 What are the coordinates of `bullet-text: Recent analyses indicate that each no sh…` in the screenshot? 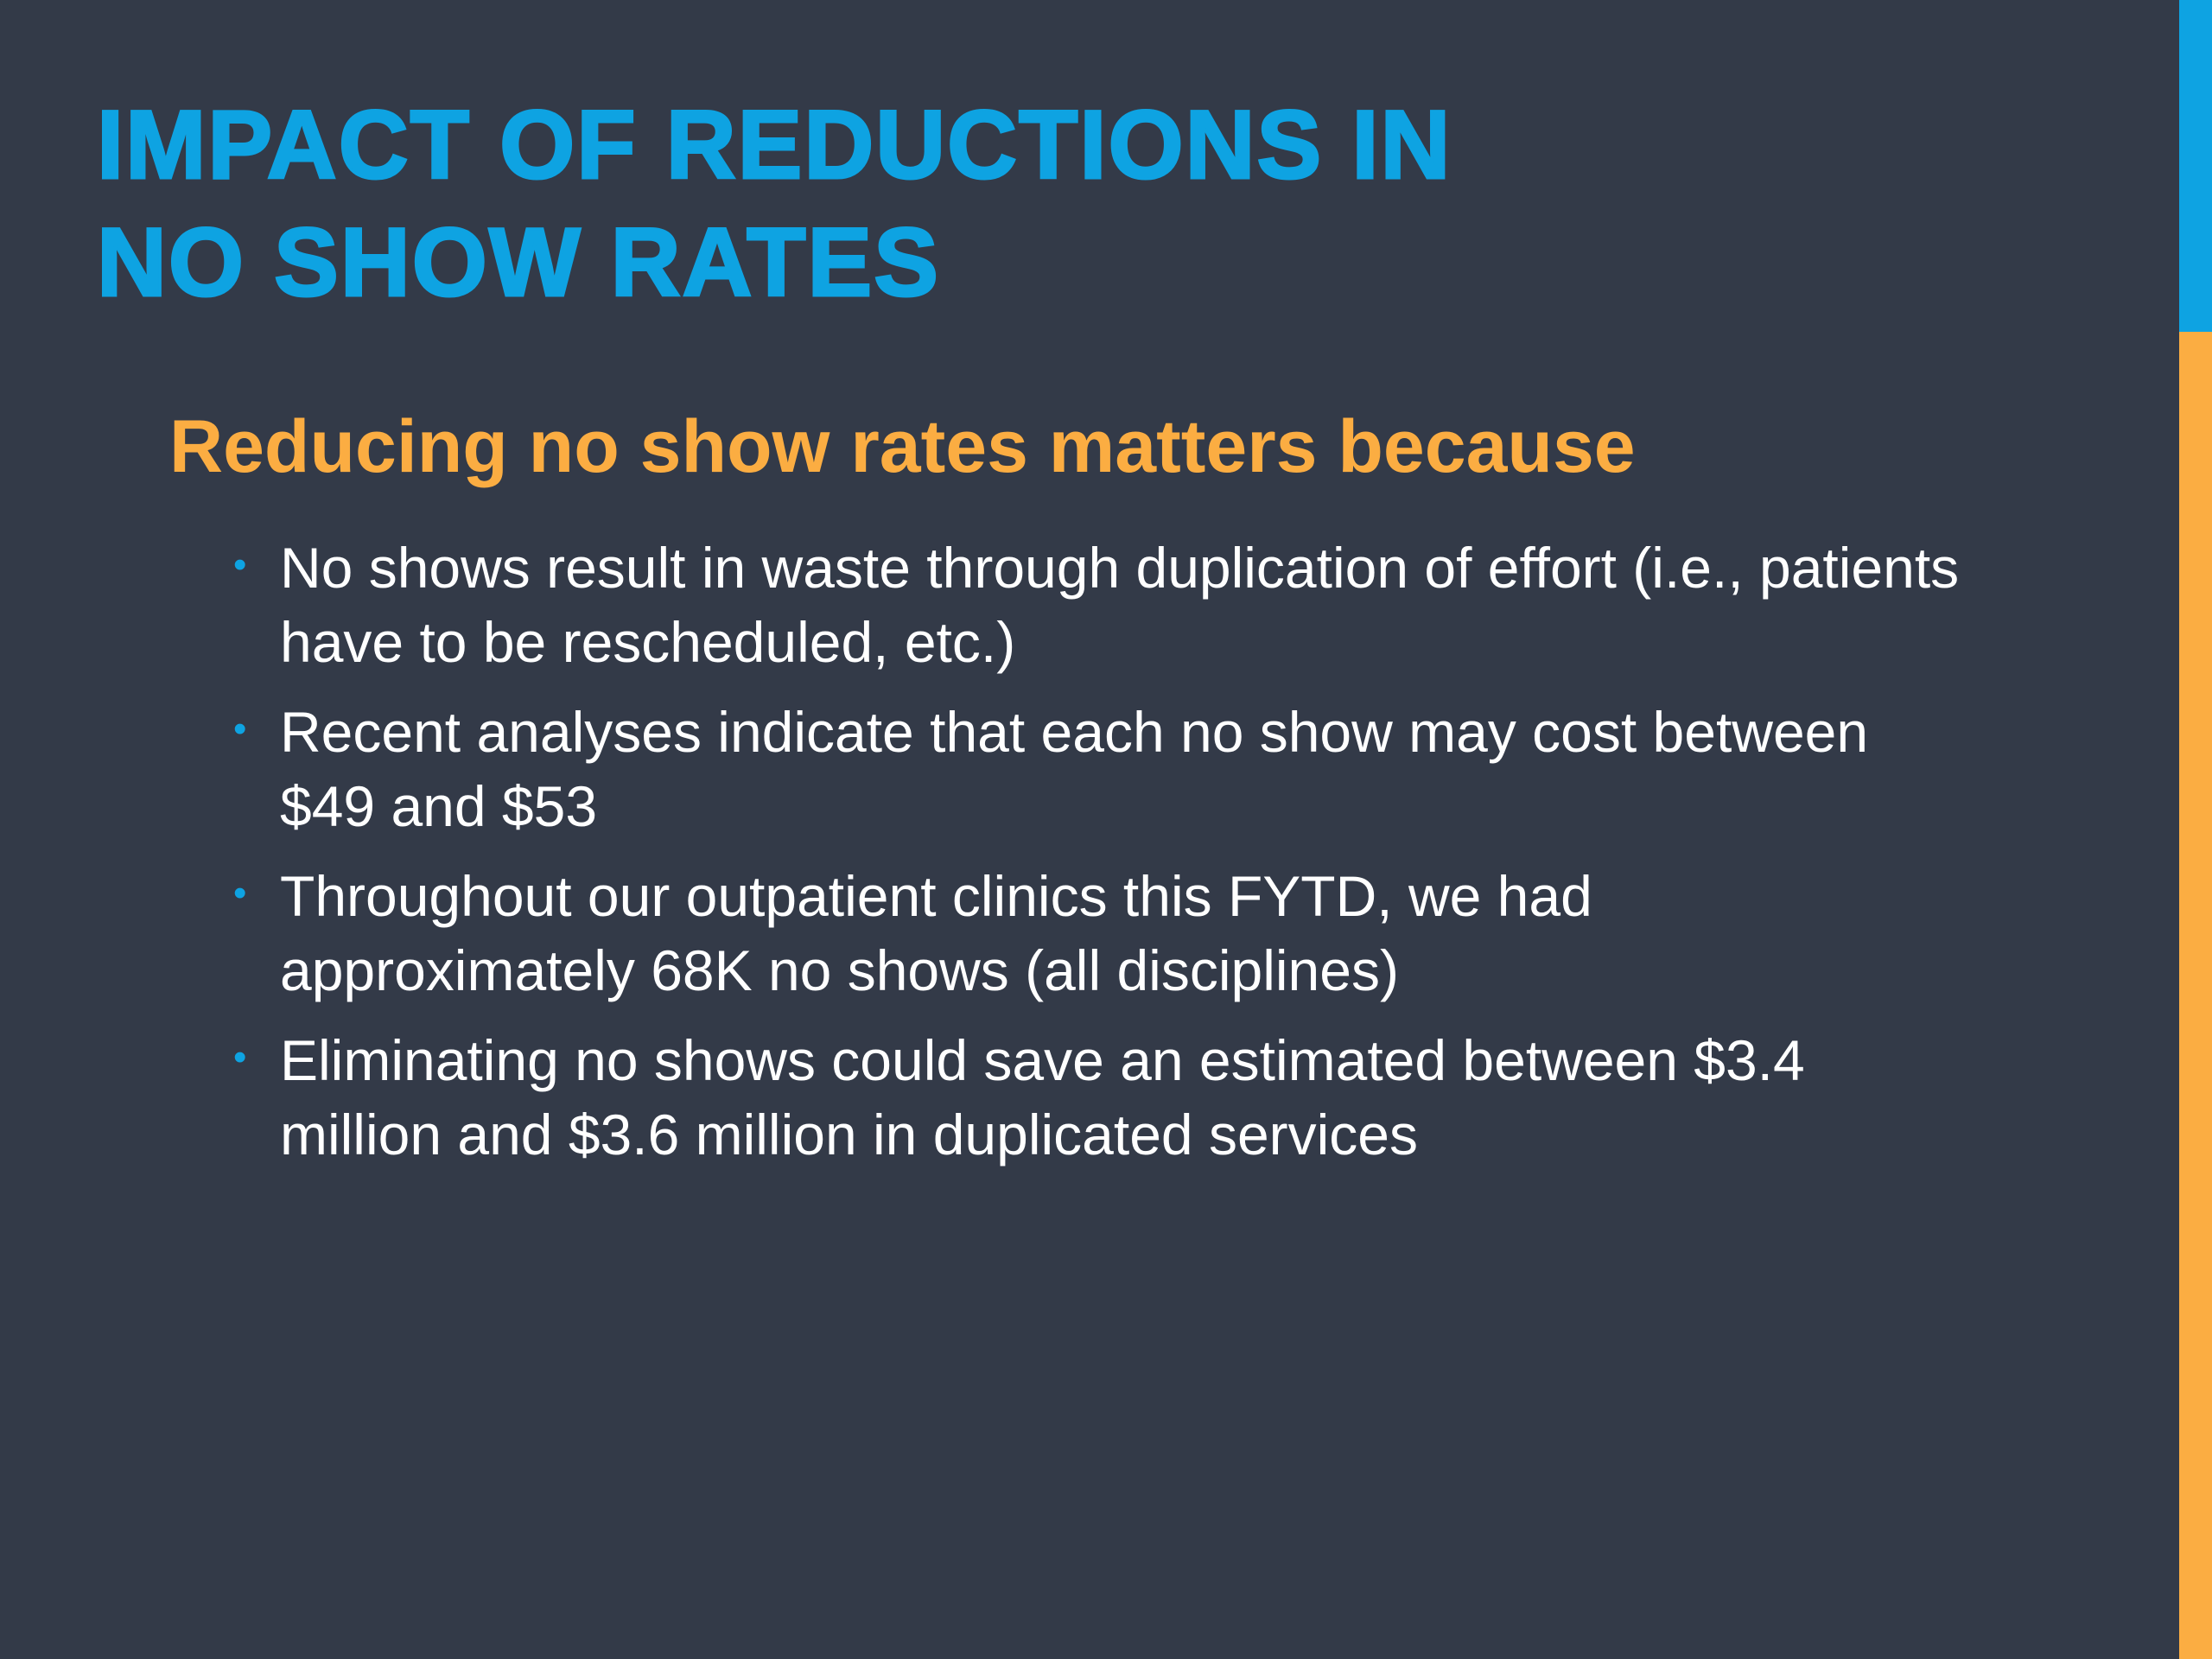 It's located at (1074, 769).